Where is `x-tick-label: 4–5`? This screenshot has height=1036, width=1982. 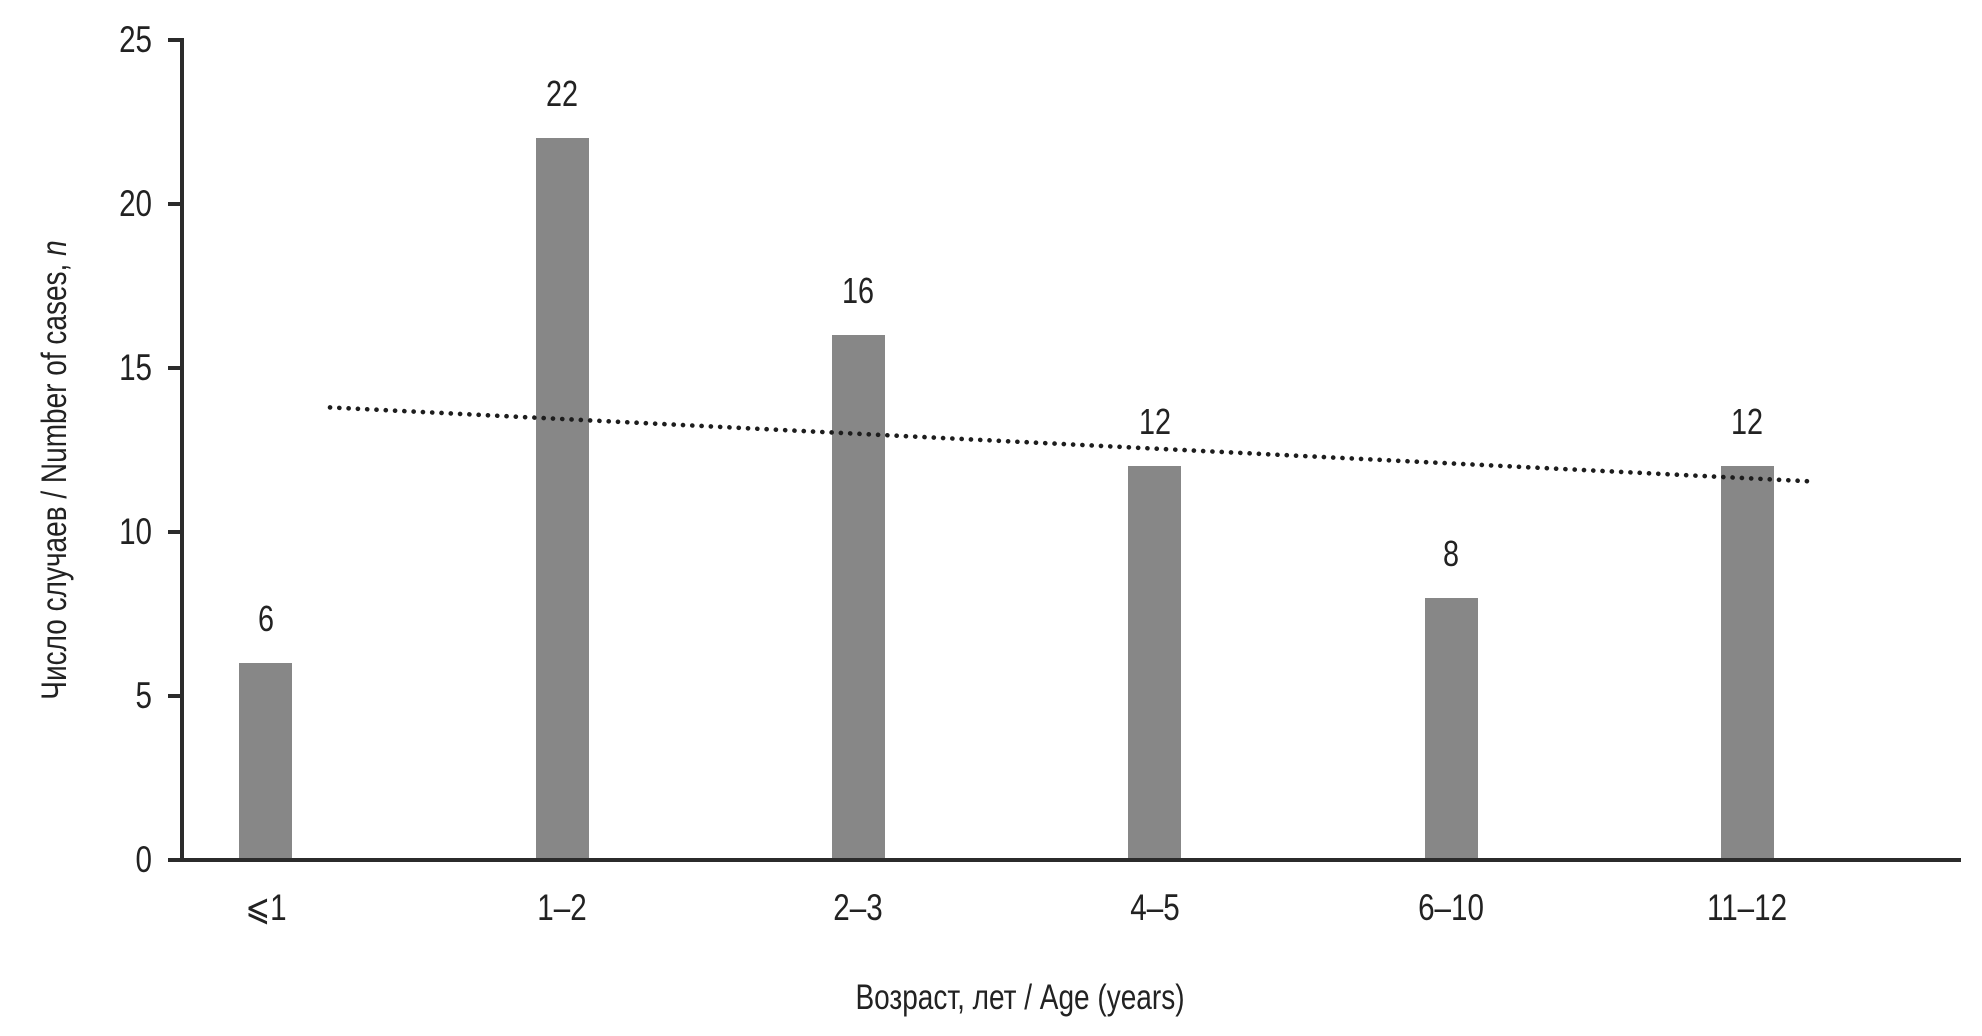
x-tick-label: 4–5 is located at coordinates (1154, 907).